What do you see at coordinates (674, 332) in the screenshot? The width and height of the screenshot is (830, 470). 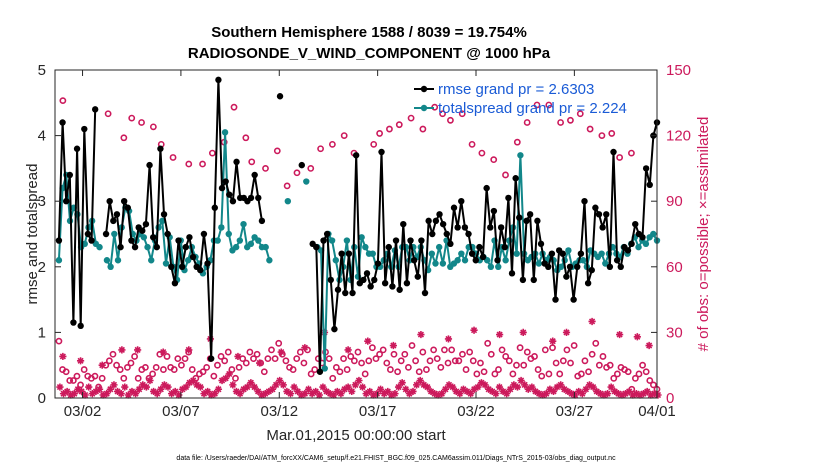 I see `y2-tick-label: 30` at bounding box center [674, 332].